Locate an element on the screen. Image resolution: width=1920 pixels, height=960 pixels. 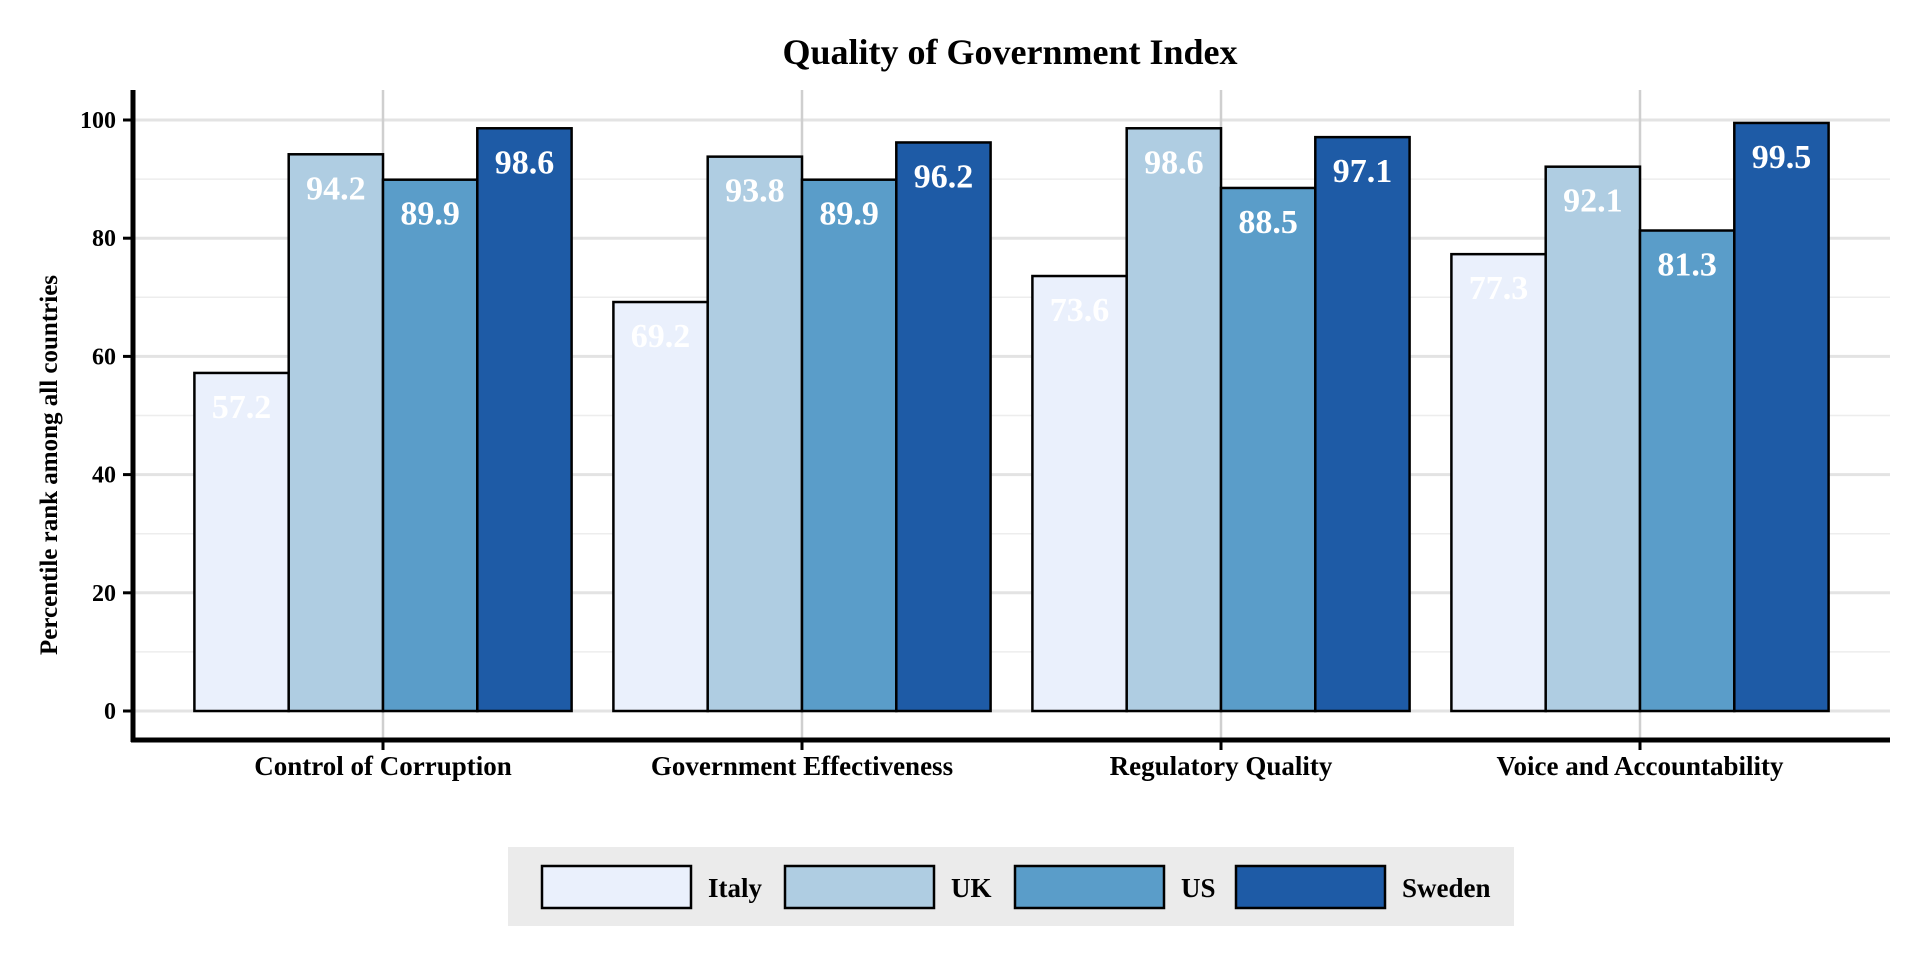
x-tick-label: Voice and Accountability is located at coordinates (1640, 766).